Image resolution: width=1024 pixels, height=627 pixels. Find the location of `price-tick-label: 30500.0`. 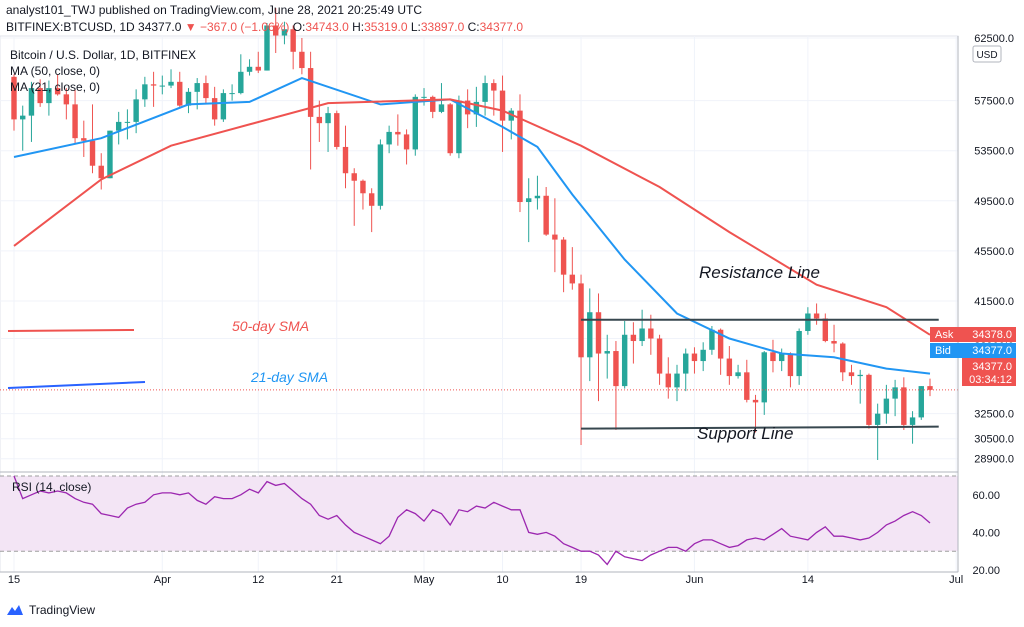

price-tick-label: 30500.0 is located at coordinates (994, 440).